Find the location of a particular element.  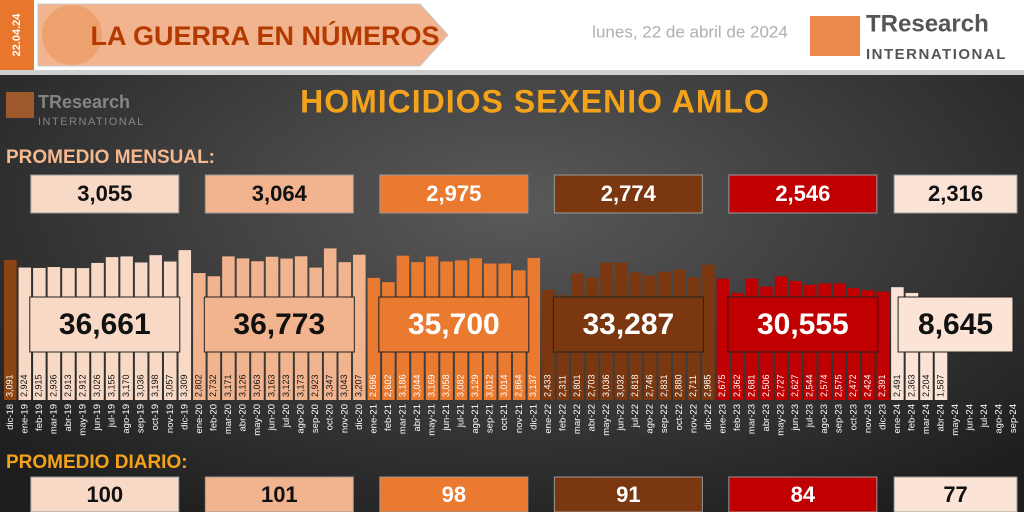

total-value: 30,555 is located at coordinates (803, 324).